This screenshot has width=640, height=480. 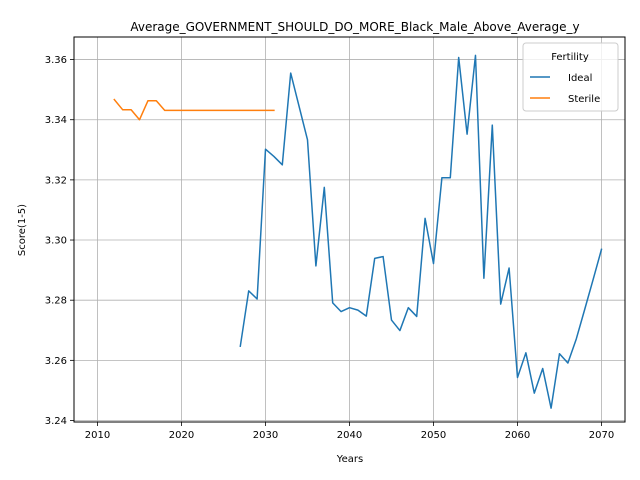 I want to click on y-tick-label: 3.24, so click(x=56, y=421).